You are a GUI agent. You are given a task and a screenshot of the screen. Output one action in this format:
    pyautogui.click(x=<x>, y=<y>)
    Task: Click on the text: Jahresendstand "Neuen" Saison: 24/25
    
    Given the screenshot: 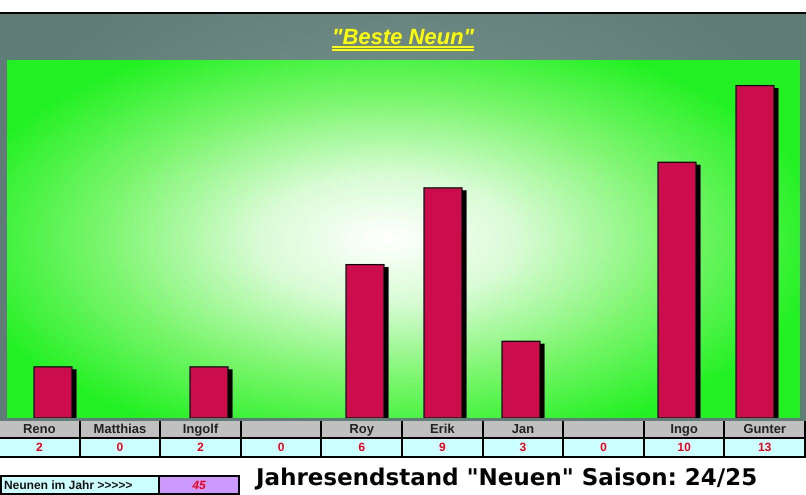 What is the action you would take?
    pyautogui.click(x=507, y=478)
    